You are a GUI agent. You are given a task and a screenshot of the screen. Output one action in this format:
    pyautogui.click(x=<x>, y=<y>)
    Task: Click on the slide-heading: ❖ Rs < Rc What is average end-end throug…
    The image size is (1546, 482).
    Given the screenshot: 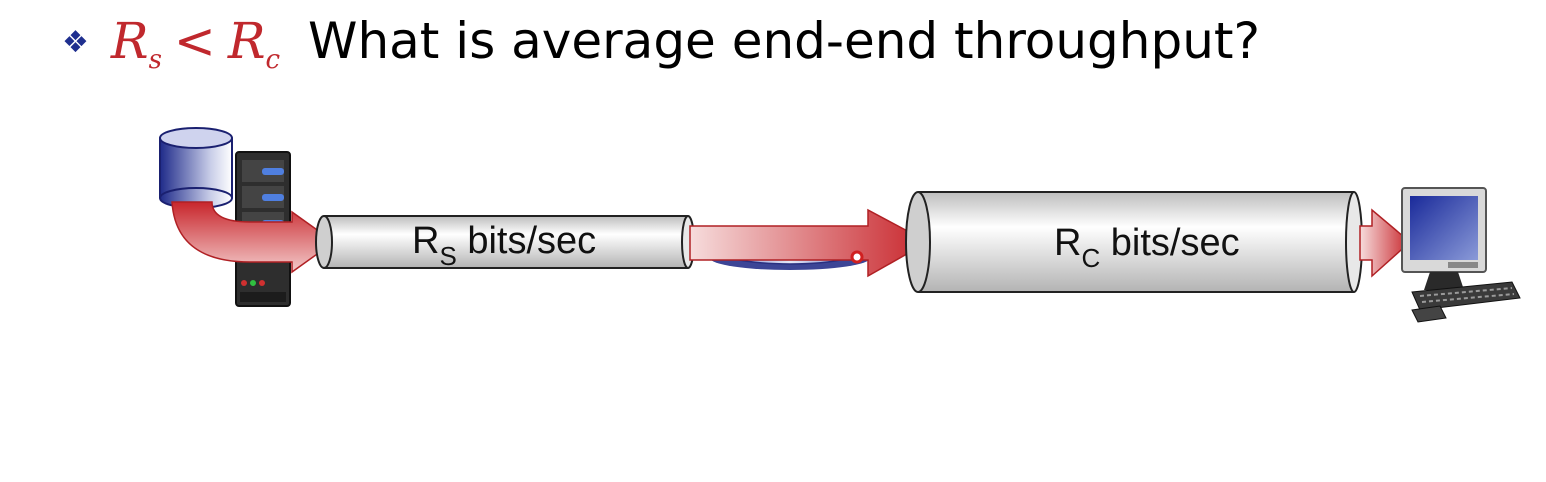 What is the action you would take?
    pyautogui.click(x=661, y=43)
    